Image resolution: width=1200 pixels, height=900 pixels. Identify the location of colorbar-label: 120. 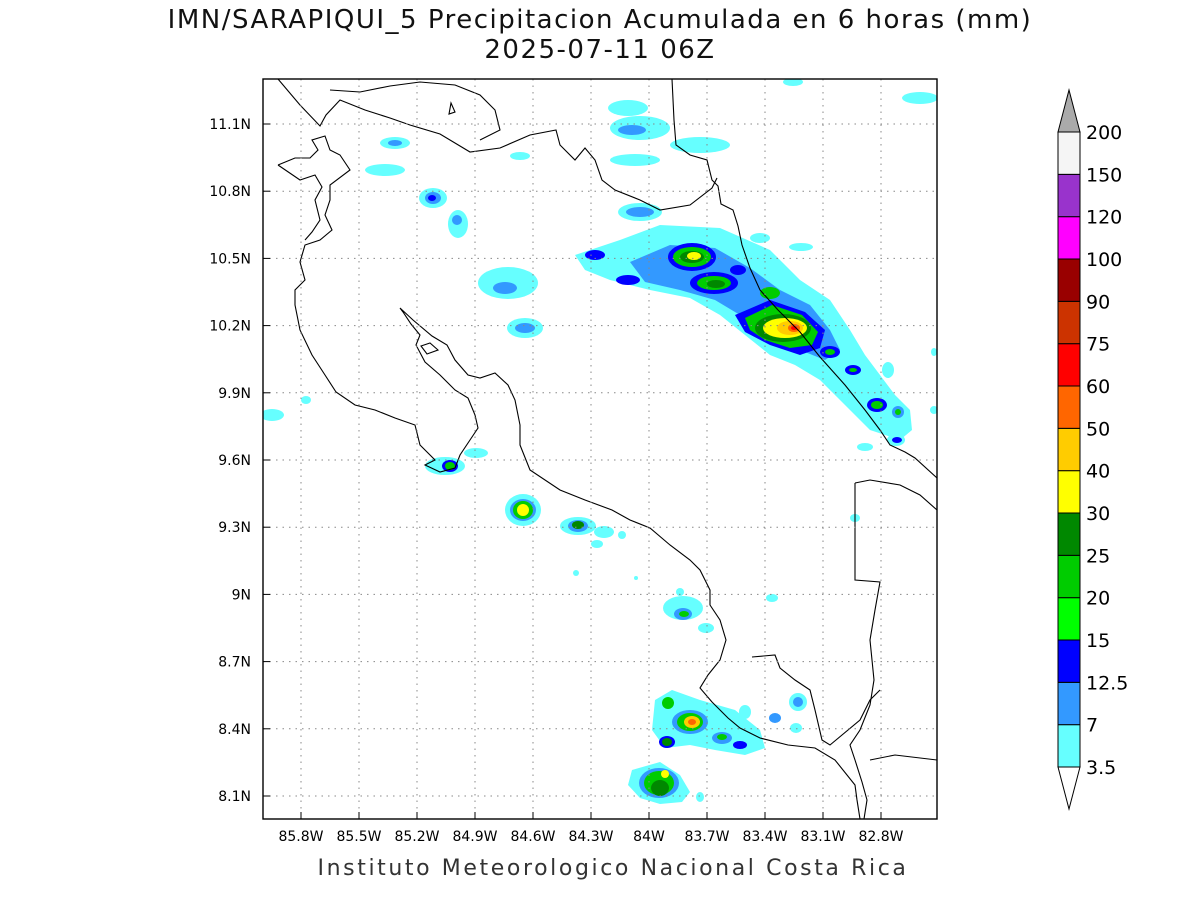
(1104, 218).